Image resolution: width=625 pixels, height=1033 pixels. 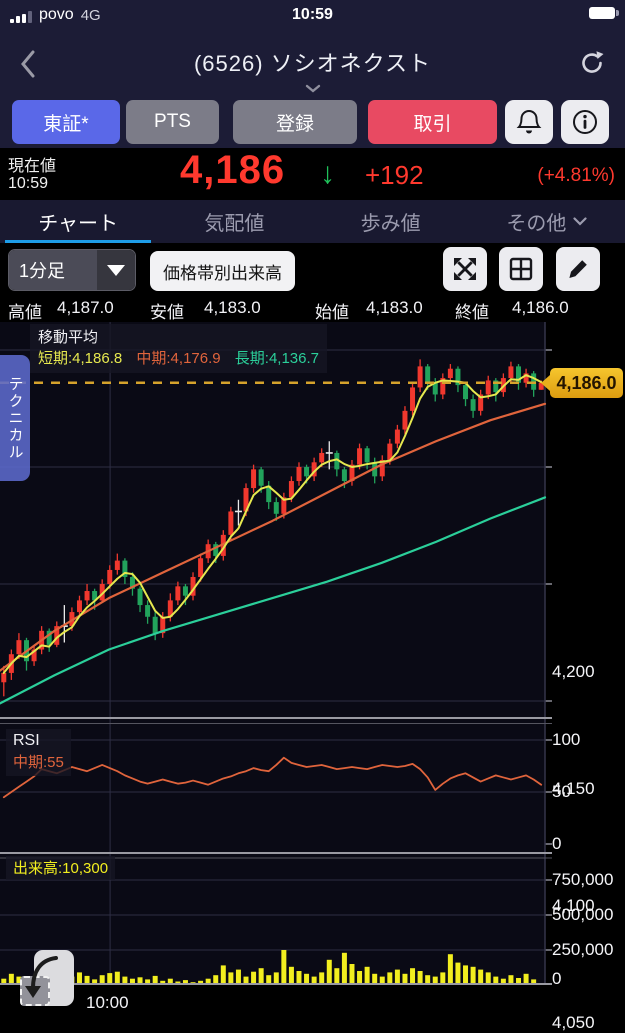 I want to click on tab-tick-history: 歩み値, so click(x=391, y=221).